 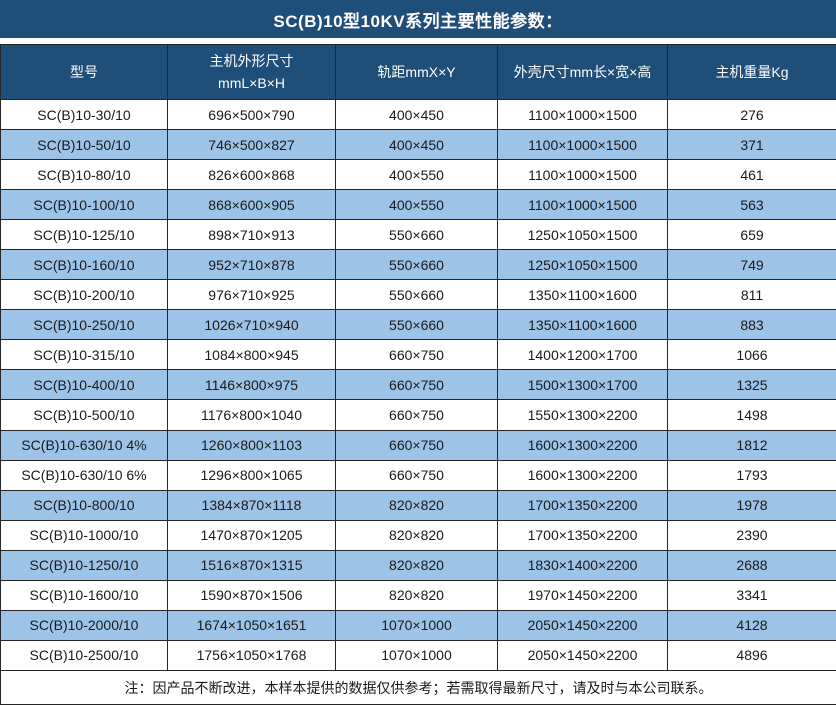 What do you see at coordinates (582, 415) in the screenshot?
I see `table-cell: 1550×1300×2200` at bounding box center [582, 415].